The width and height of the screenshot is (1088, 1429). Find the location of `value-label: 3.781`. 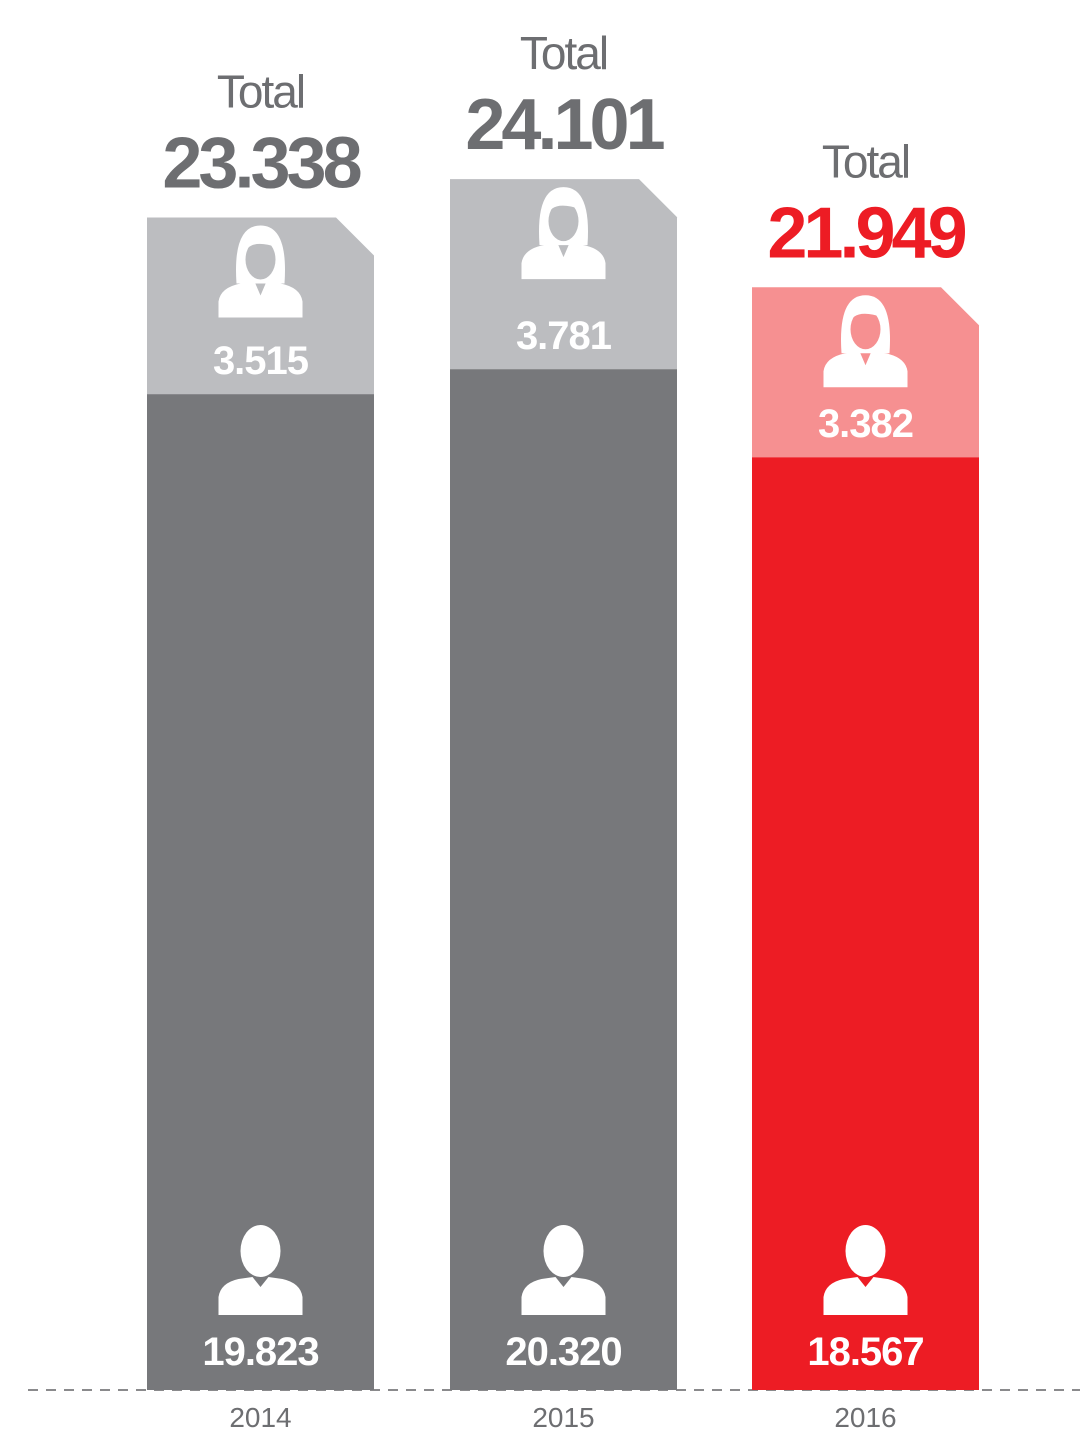

value-label: 3.781 is located at coordinates (564, 336).